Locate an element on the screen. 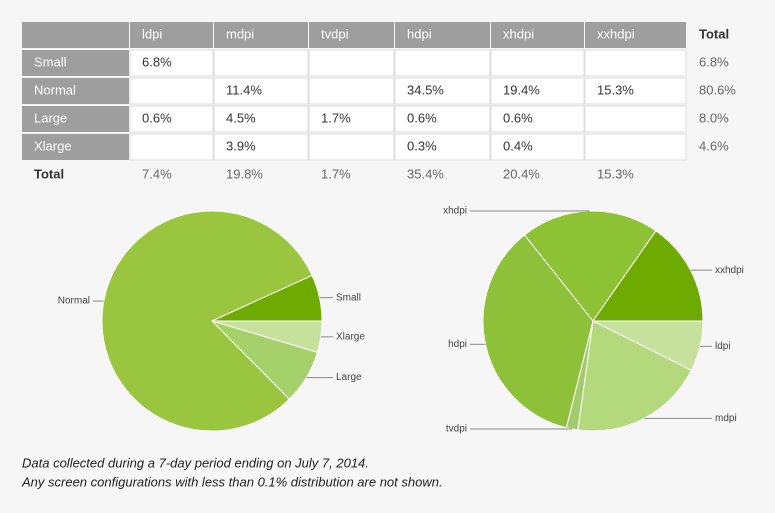 The width and height of the screenshot is (775, 513). cell-value: 34.5% is located at coordinates (425, 89).